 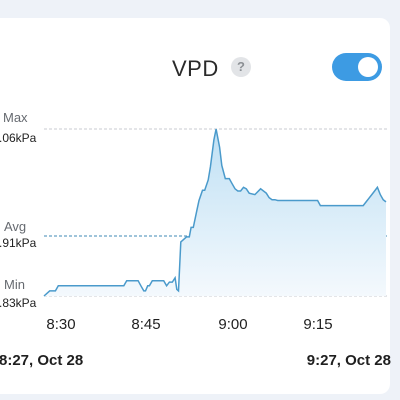 What do you see at coordinates (14, 284) in the screenshot?
I see `min-label: Min` at bounding box center [14, 284].